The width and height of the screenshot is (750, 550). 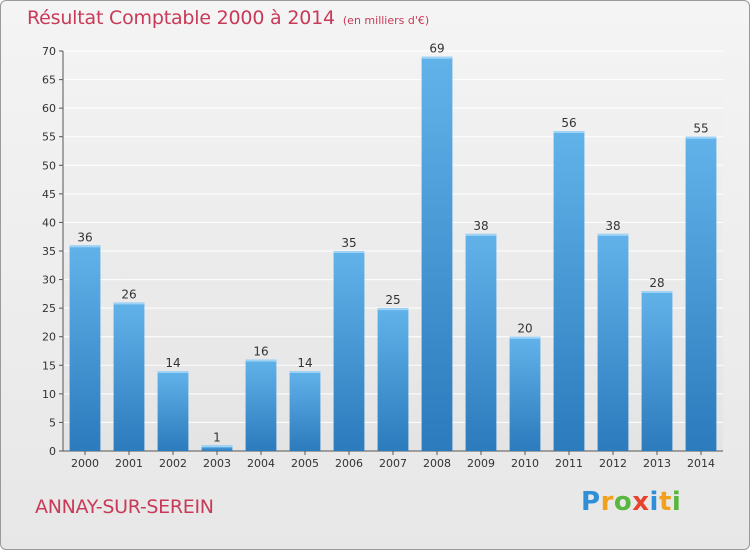 I want to click on logo-letter: P, so click(x=591, y=502).